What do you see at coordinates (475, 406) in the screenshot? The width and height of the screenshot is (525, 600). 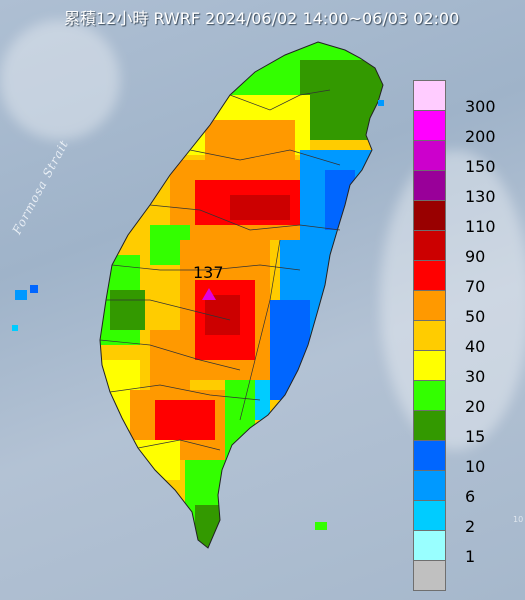 I see `legend-label: 20` at bounding box center [475, 406].